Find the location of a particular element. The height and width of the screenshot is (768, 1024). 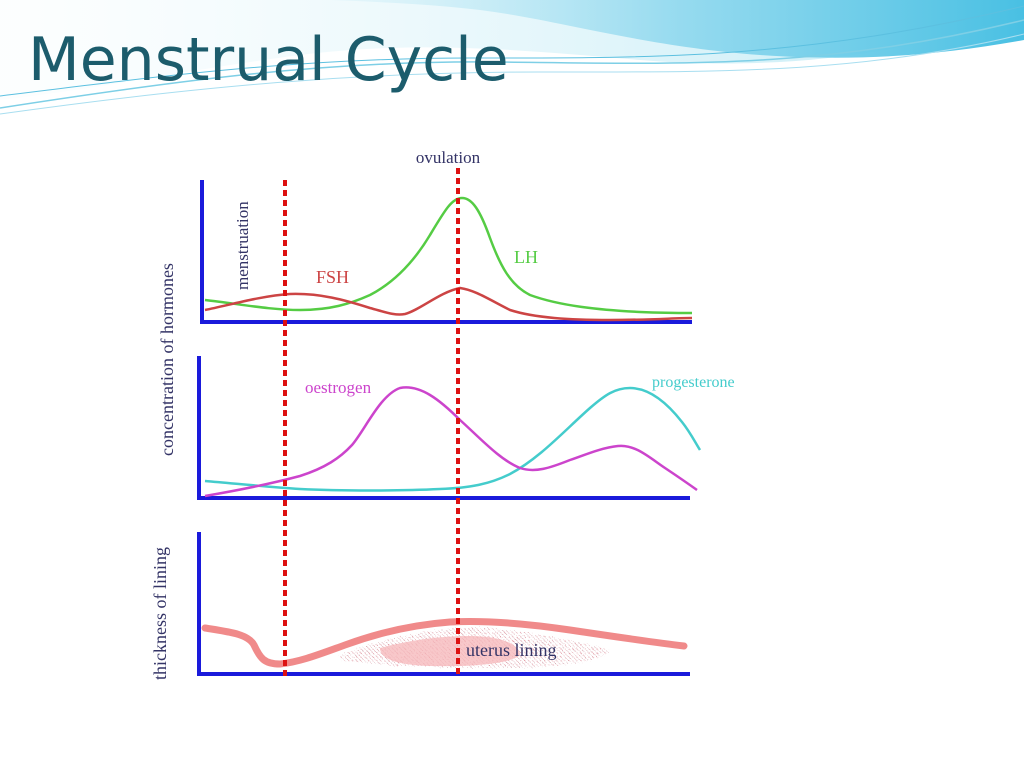

lining-axis-label: thickness of lining is located at coordinates (160, 613).